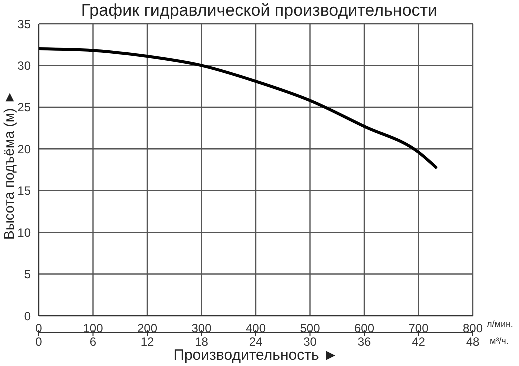 The width and height of the screenshot is (519, 366). What do you see at coordinates (93, 329) in the screenshot?
I see `x-tick-label: 100` at bounding box center [93, 329].